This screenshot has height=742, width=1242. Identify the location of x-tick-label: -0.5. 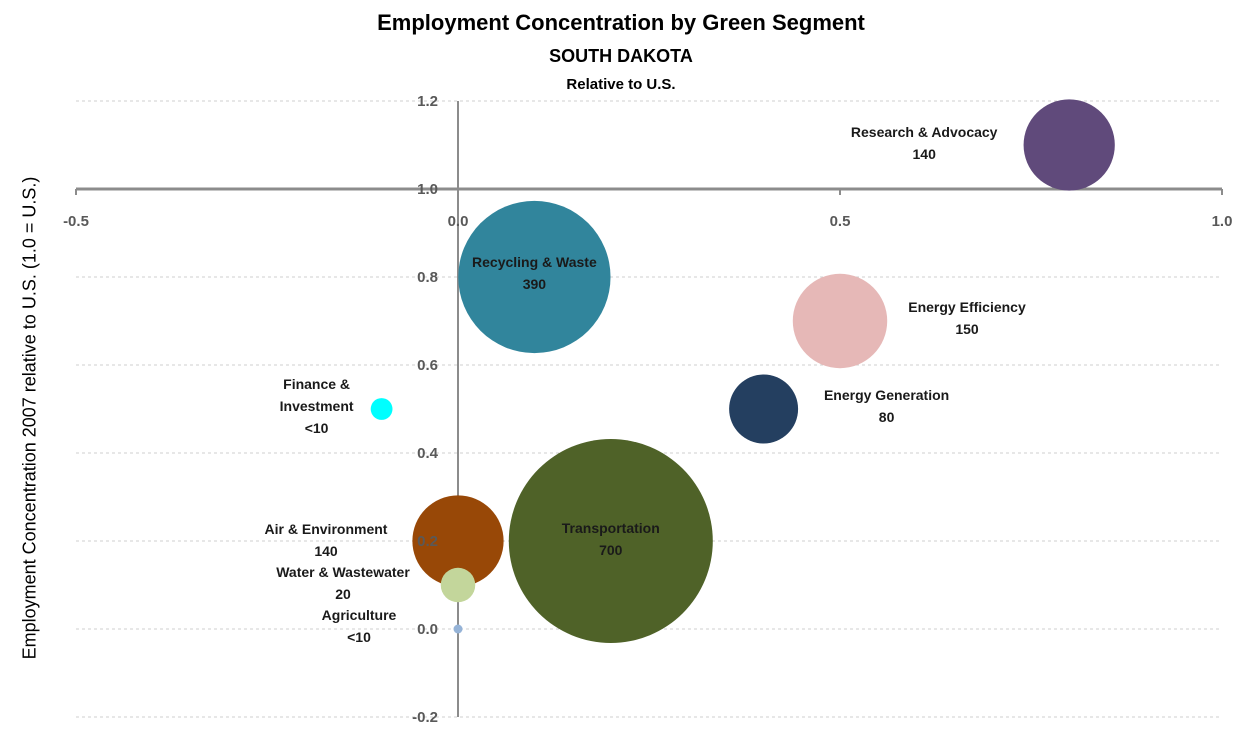
(76, 221).